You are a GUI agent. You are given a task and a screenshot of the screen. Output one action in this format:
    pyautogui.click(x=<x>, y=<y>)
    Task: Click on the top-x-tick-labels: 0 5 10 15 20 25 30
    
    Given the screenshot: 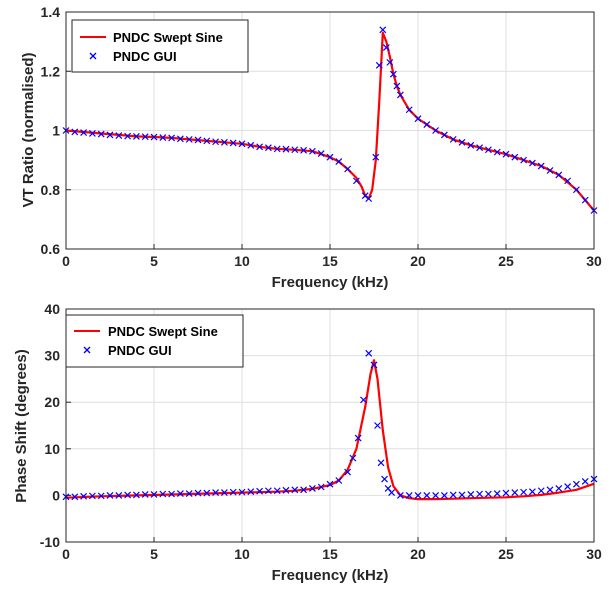 What is the action you would take?
    pyautogui.click(x=332, y=261)
    